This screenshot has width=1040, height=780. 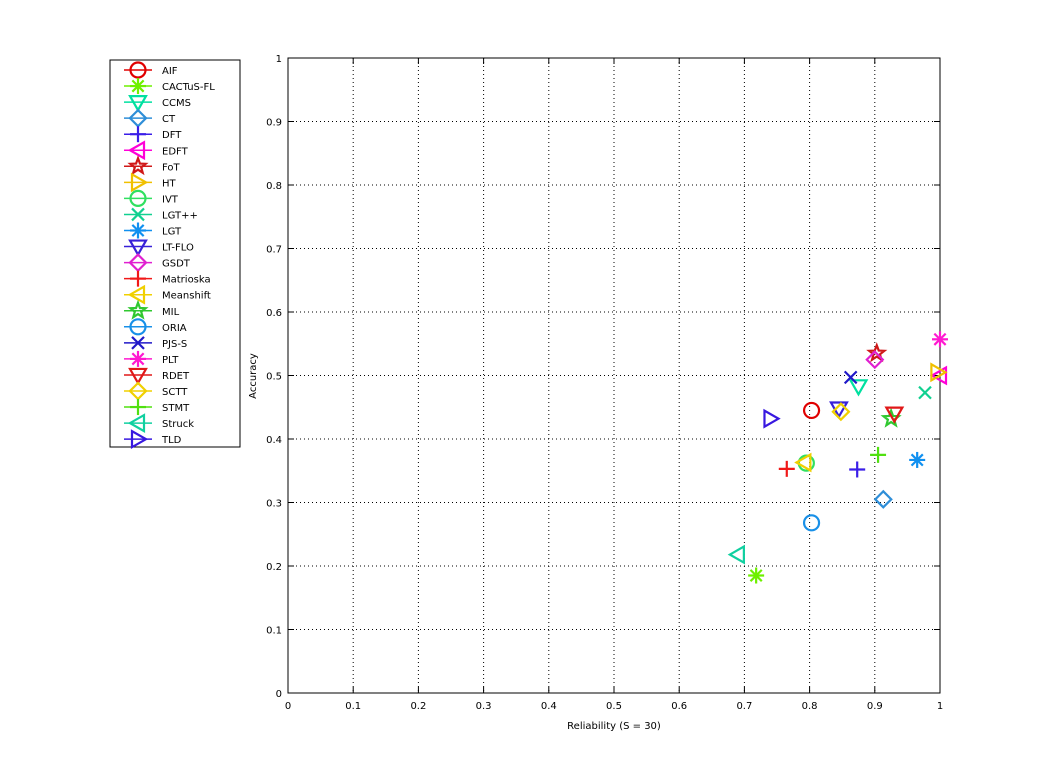 I want to click on legend-item: HT, so click(x=150, y=182).